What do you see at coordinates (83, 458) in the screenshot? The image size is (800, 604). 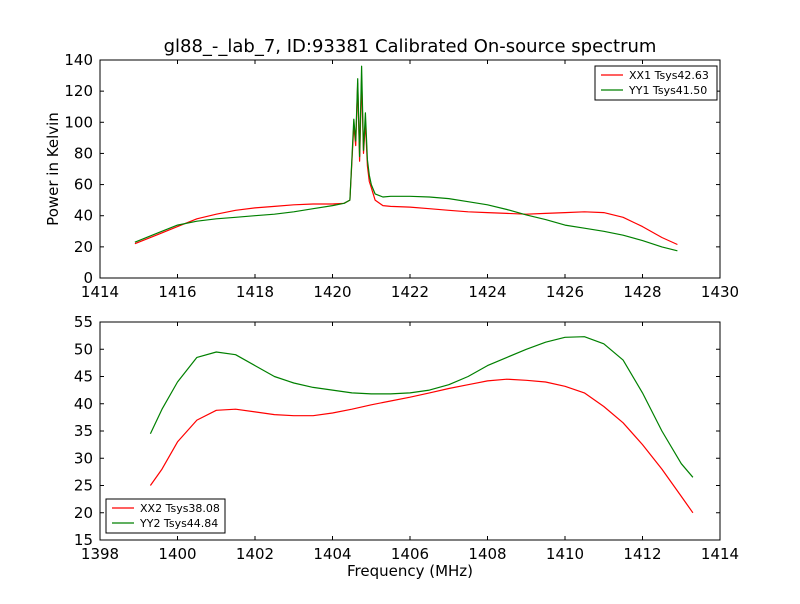 I see `y-tick-label: 30` at bounding box center [83, 458].